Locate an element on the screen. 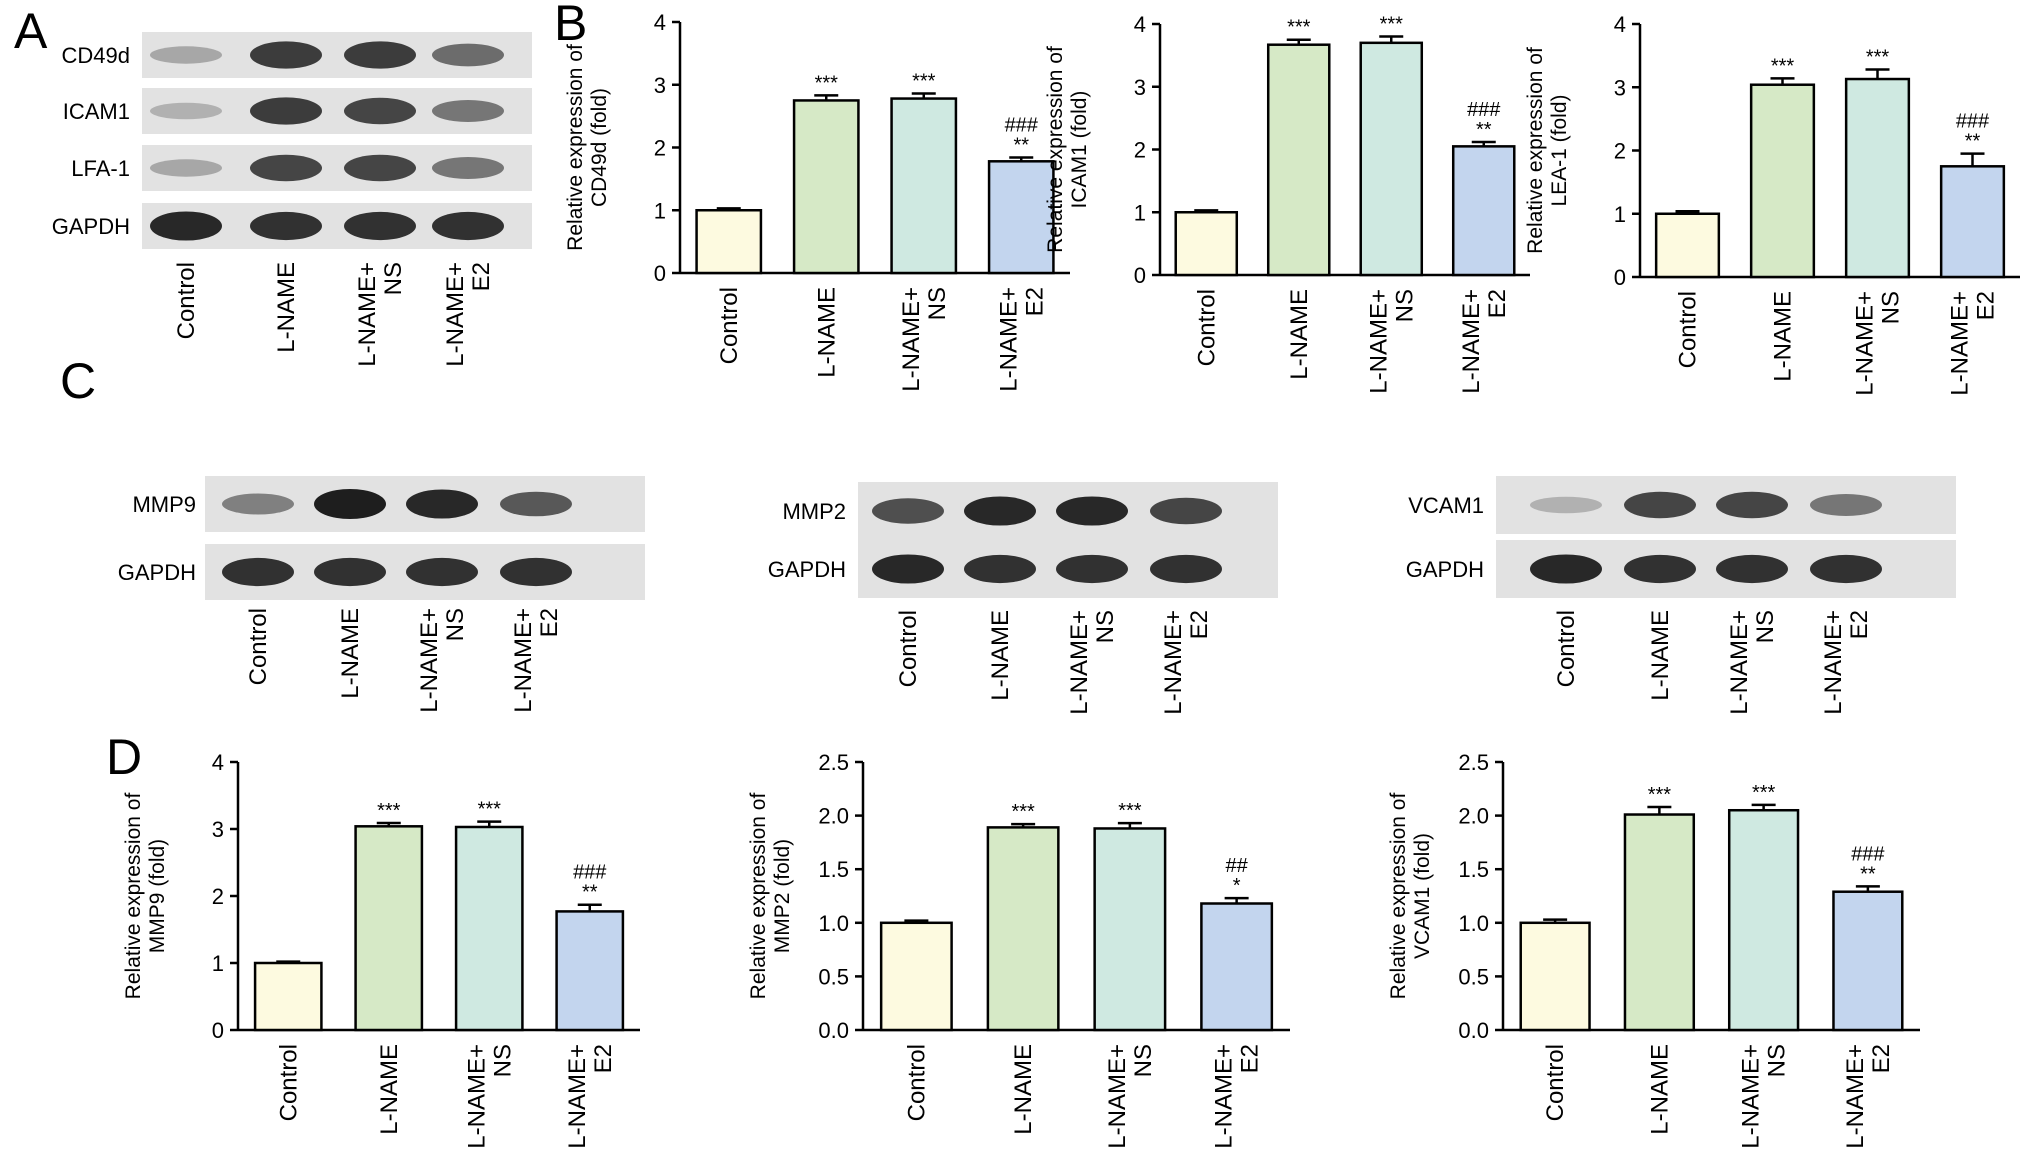  significance-mark: ** is located at coordinates (1973, 142).